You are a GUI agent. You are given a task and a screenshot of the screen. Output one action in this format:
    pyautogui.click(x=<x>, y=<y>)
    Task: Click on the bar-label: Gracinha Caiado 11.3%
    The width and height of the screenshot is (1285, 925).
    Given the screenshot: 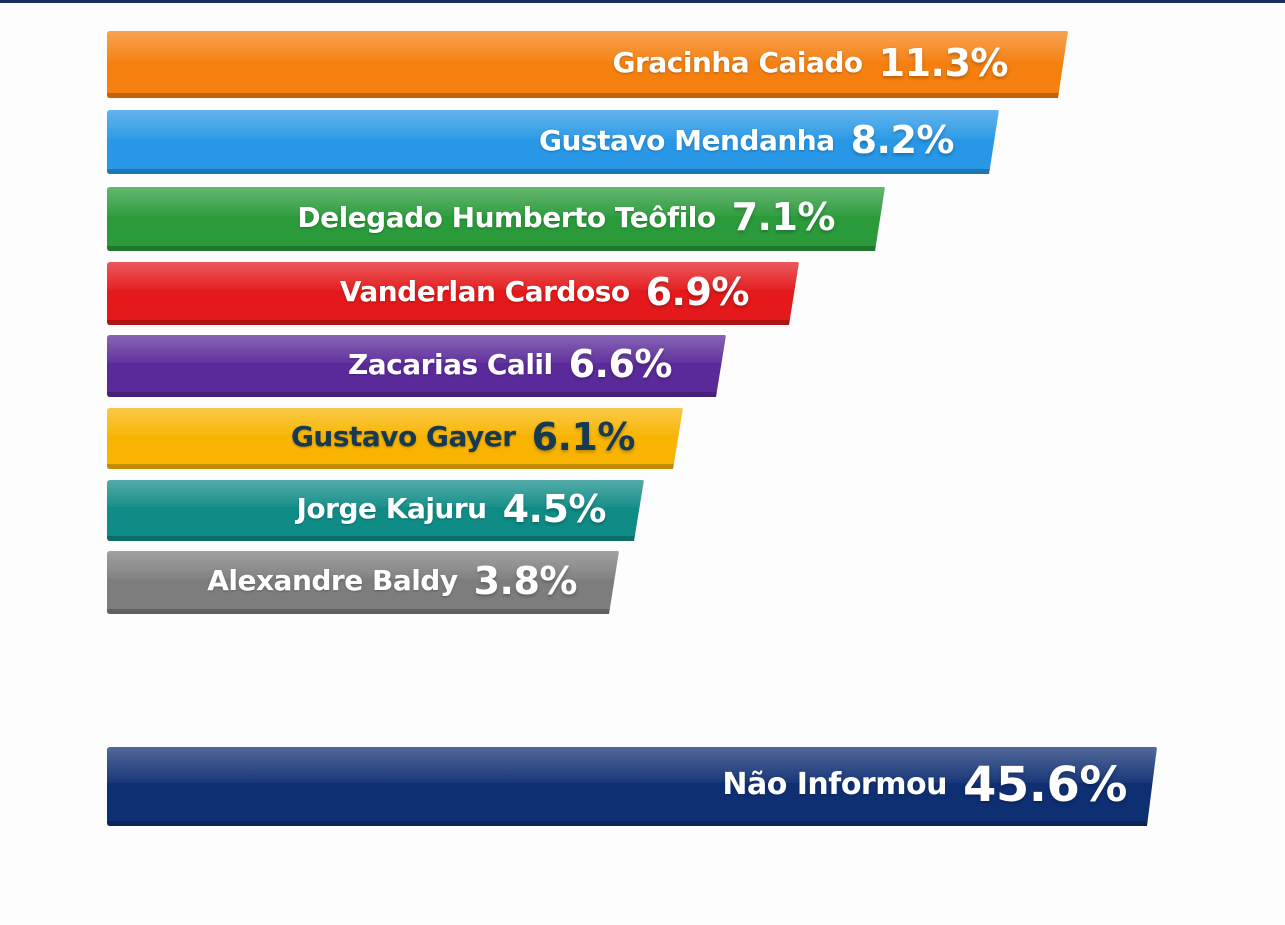 What is the action you would take?
    pyautogui.click(x=557, y=64)
    